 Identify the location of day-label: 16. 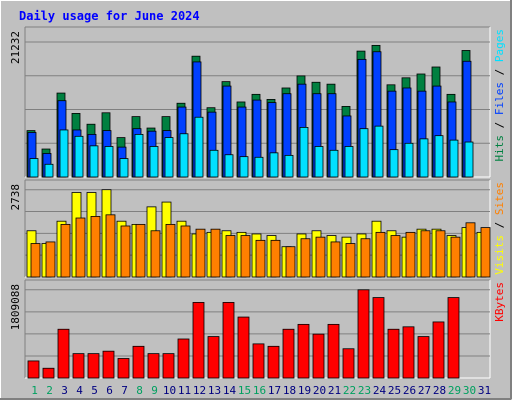
(259, 390).